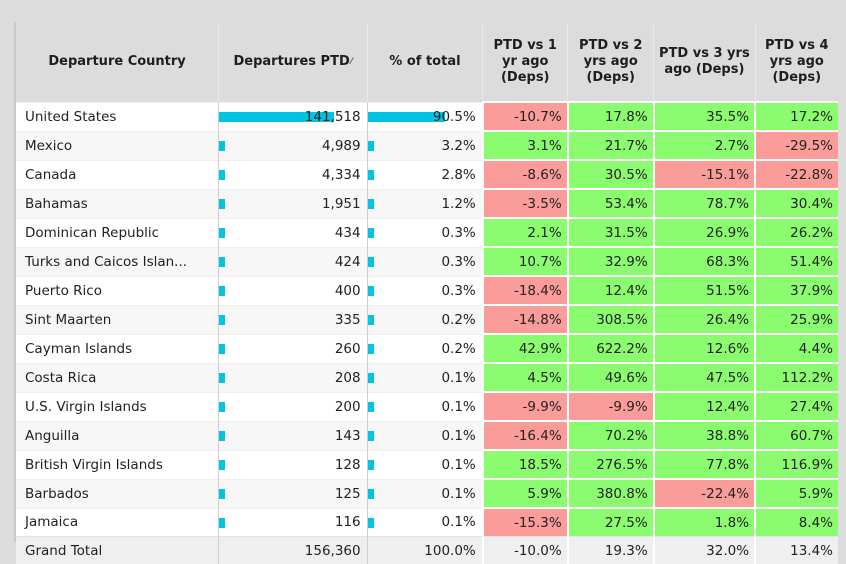 This screenshot has height=564, width=846. I want to click on departures-value: 208, so click(347, 377).